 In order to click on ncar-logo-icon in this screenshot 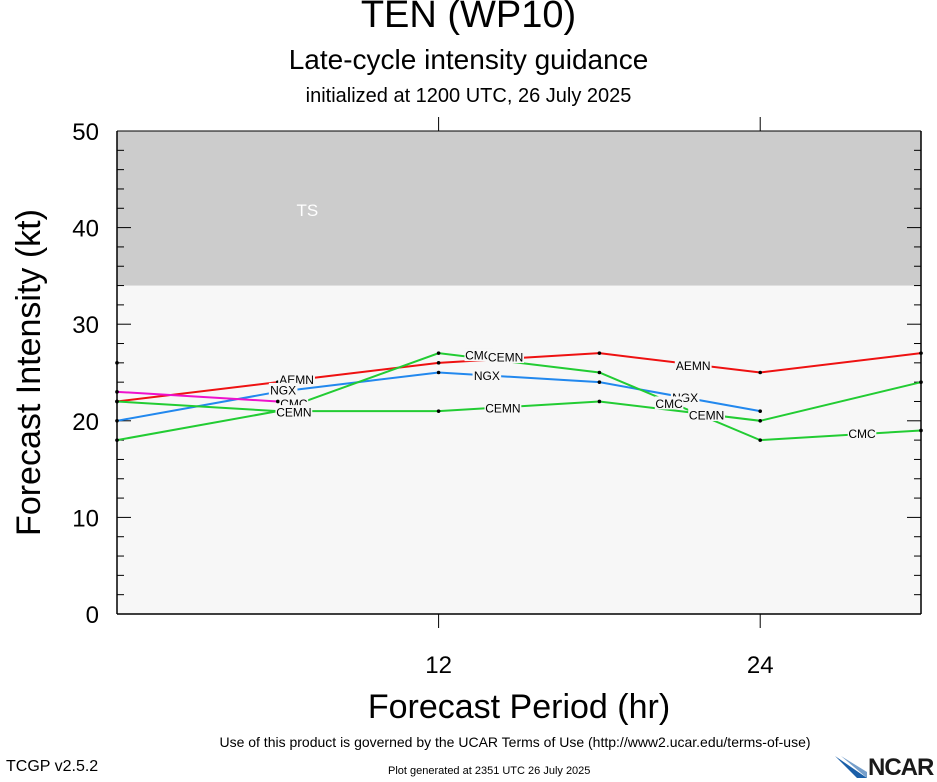, I will do `click(851, 767)`.